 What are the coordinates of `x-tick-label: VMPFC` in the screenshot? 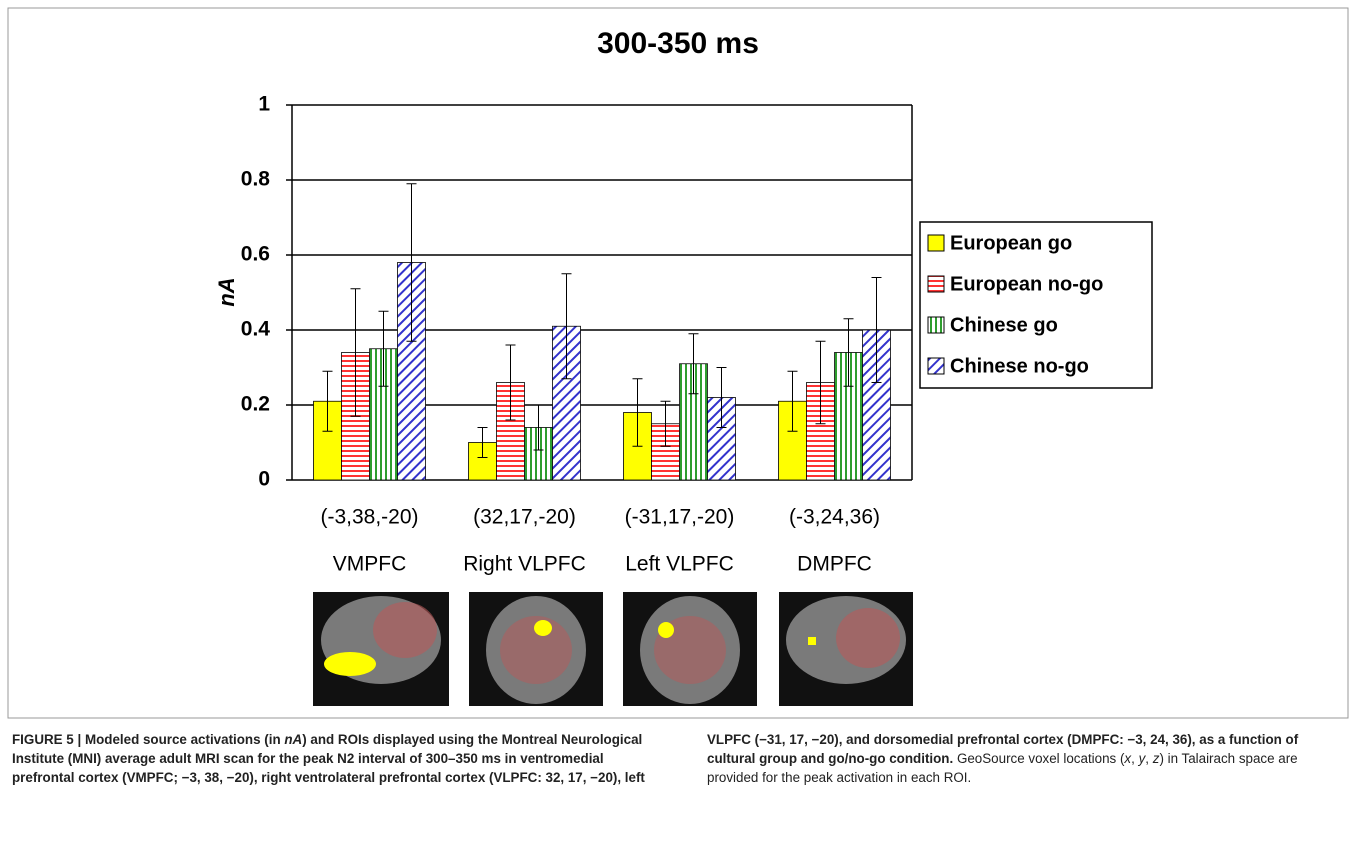 It's located at (370, 564).